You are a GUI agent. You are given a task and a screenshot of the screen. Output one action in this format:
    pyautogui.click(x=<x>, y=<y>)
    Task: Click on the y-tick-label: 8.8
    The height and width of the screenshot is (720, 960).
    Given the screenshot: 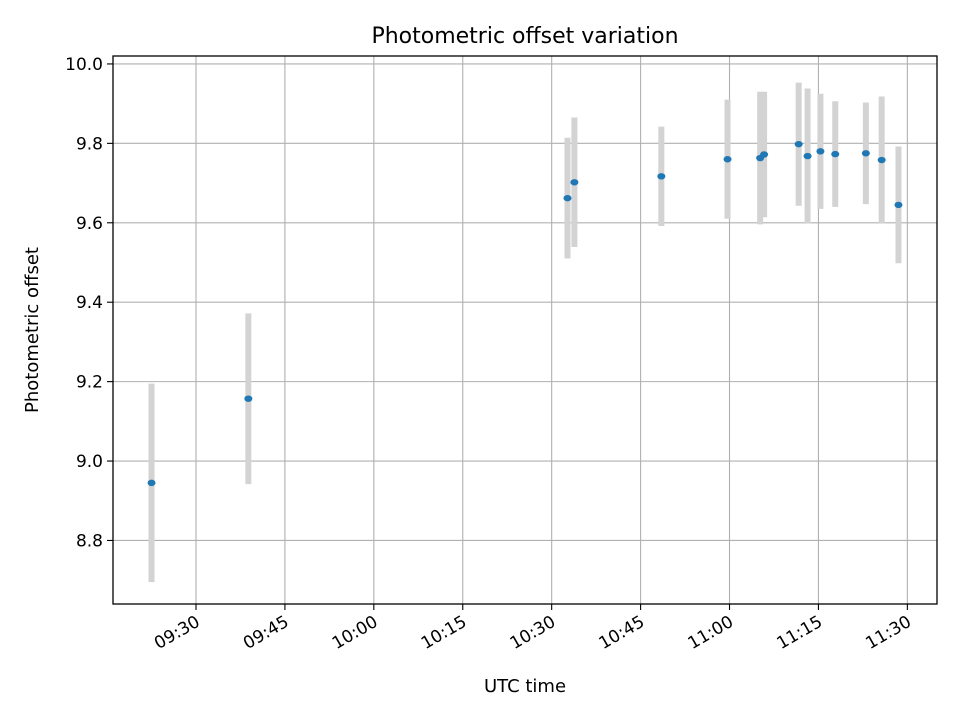 What is the action you would take?
    pyautogui.click(x=89, y=541)
    